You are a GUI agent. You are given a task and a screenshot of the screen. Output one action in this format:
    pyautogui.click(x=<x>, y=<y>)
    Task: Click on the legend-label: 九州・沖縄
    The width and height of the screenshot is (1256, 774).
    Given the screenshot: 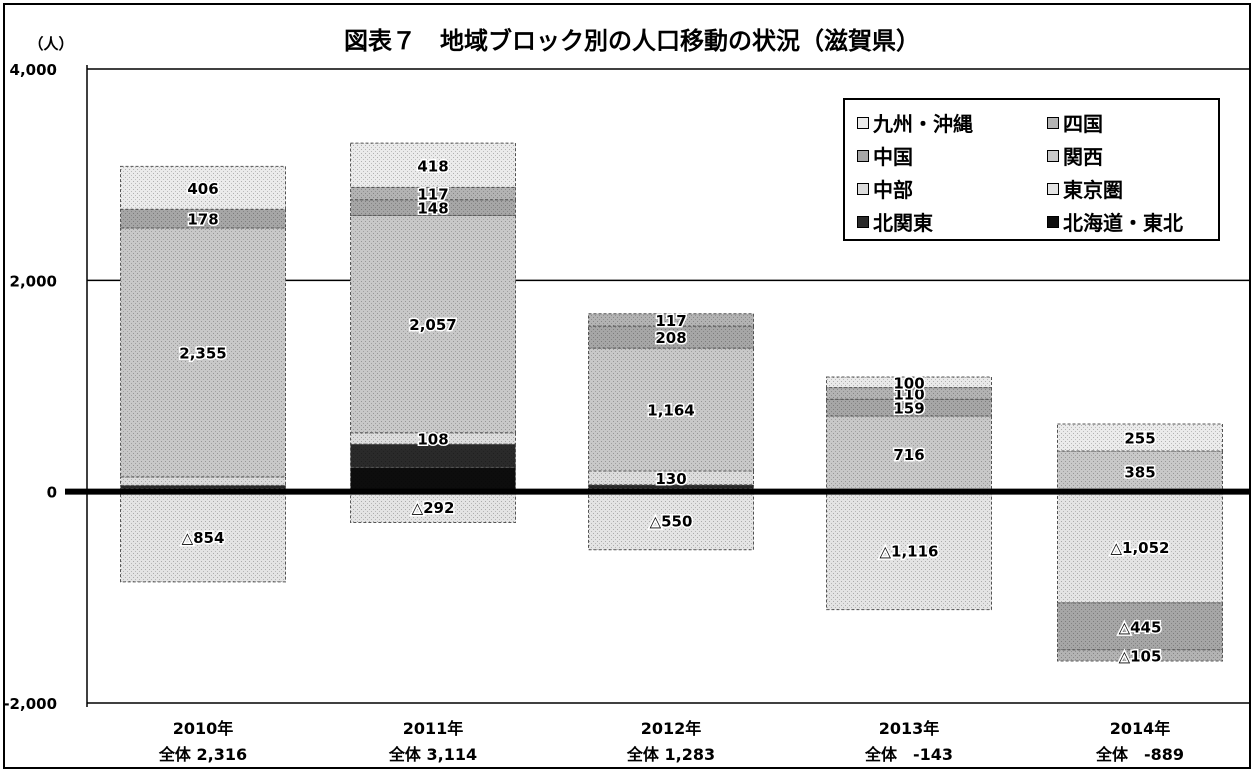 What is the action you would take?
    pyautogui.click(x=923, y=124)
    